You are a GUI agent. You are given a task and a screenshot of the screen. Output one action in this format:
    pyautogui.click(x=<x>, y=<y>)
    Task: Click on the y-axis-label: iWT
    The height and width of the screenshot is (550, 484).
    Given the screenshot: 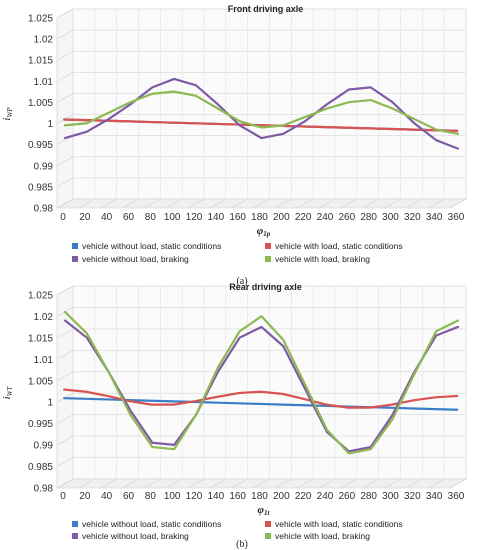 What is the action you would take?
    pyautogui.click(x=7, y=393)
    